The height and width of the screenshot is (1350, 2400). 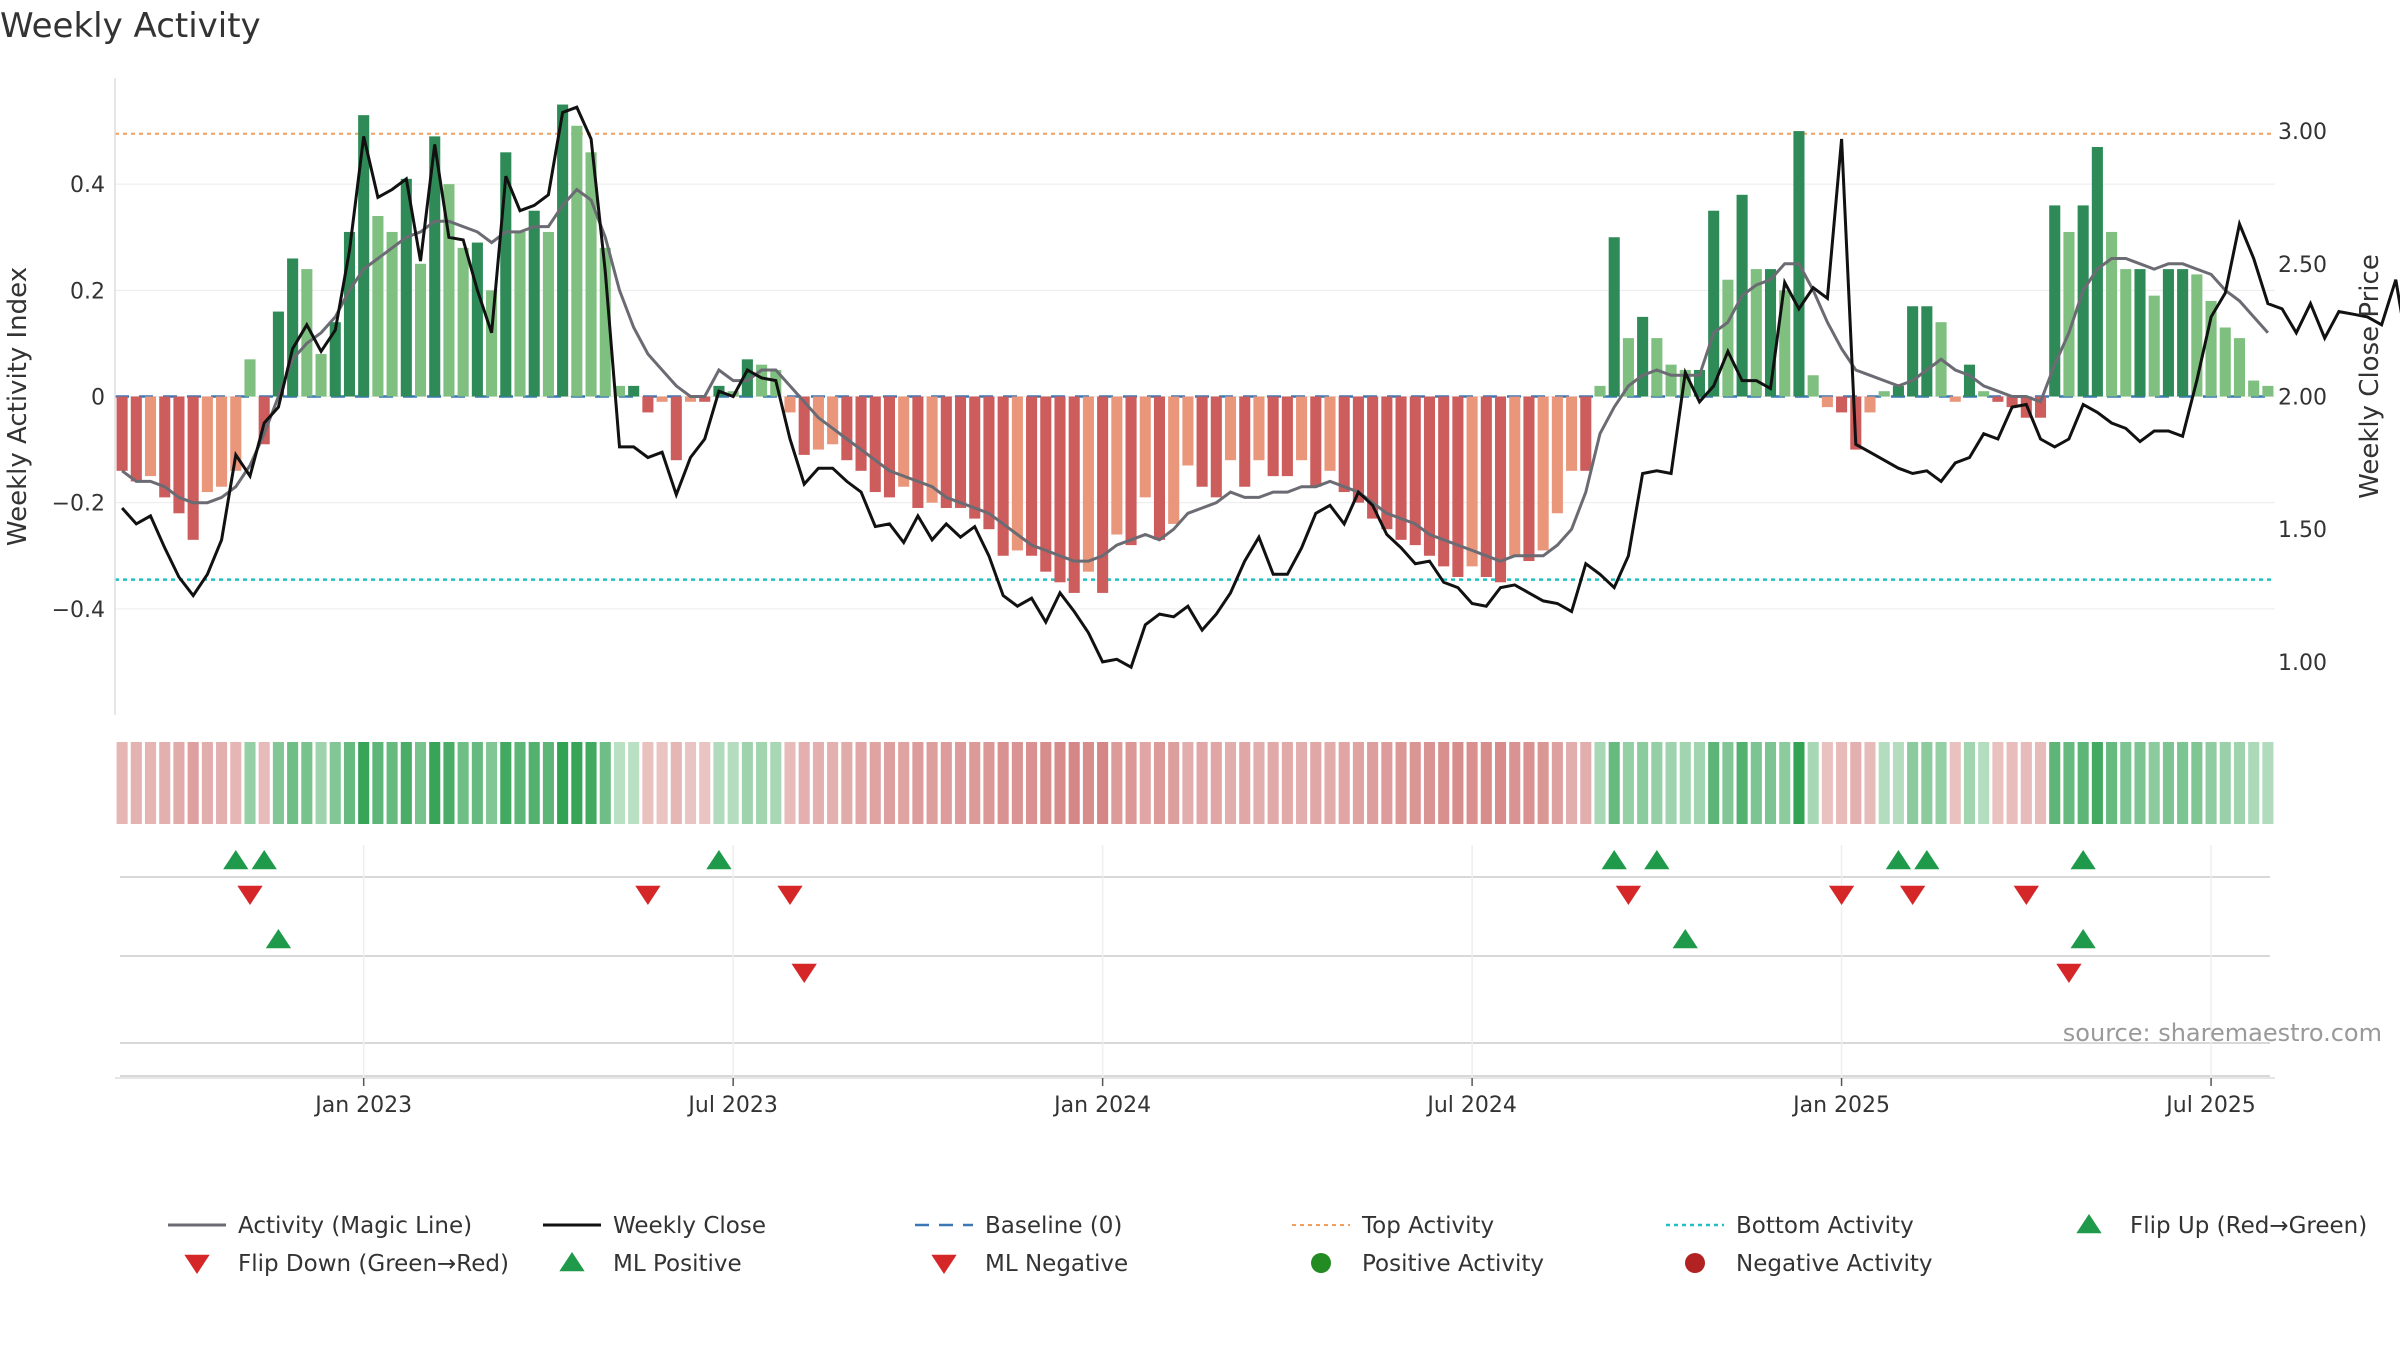 What do you see at coordinates (346, 1264) in the screenshot?
I see `legend-item: Flip Down (Green→Red)` at bounding box center [346, 1264].